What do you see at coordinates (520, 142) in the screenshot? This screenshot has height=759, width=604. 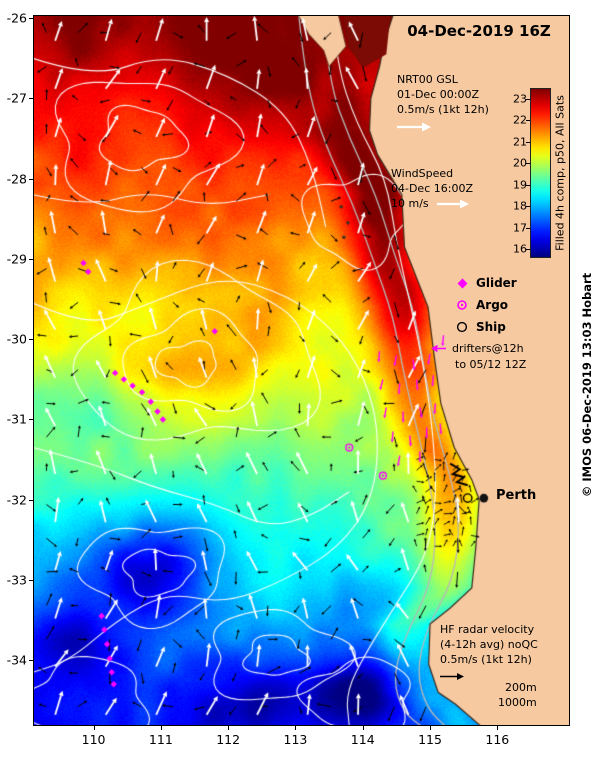 I see `colorbar-tick-label: 21` at bounding box center [520, 142].